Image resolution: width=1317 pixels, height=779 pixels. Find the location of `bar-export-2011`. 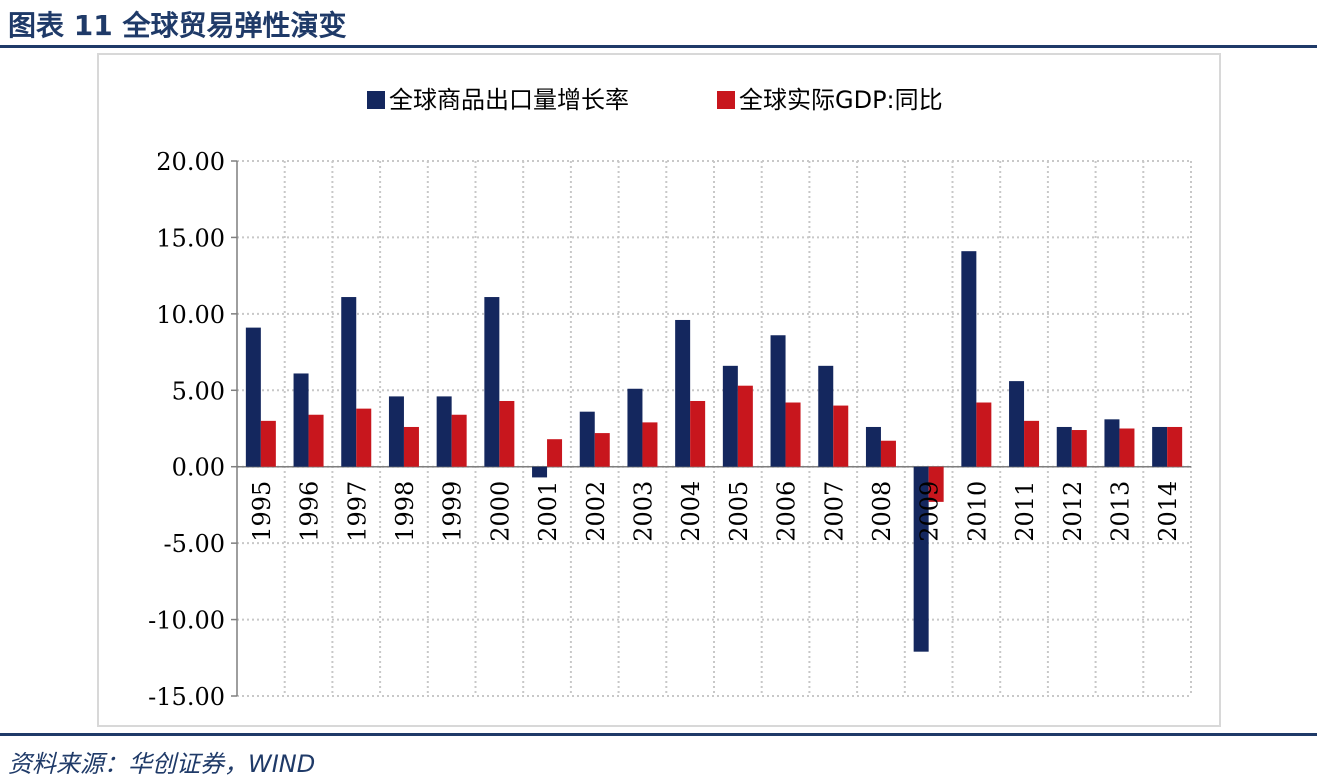

bar-export-2011 is located at coordinates (1017, 424).